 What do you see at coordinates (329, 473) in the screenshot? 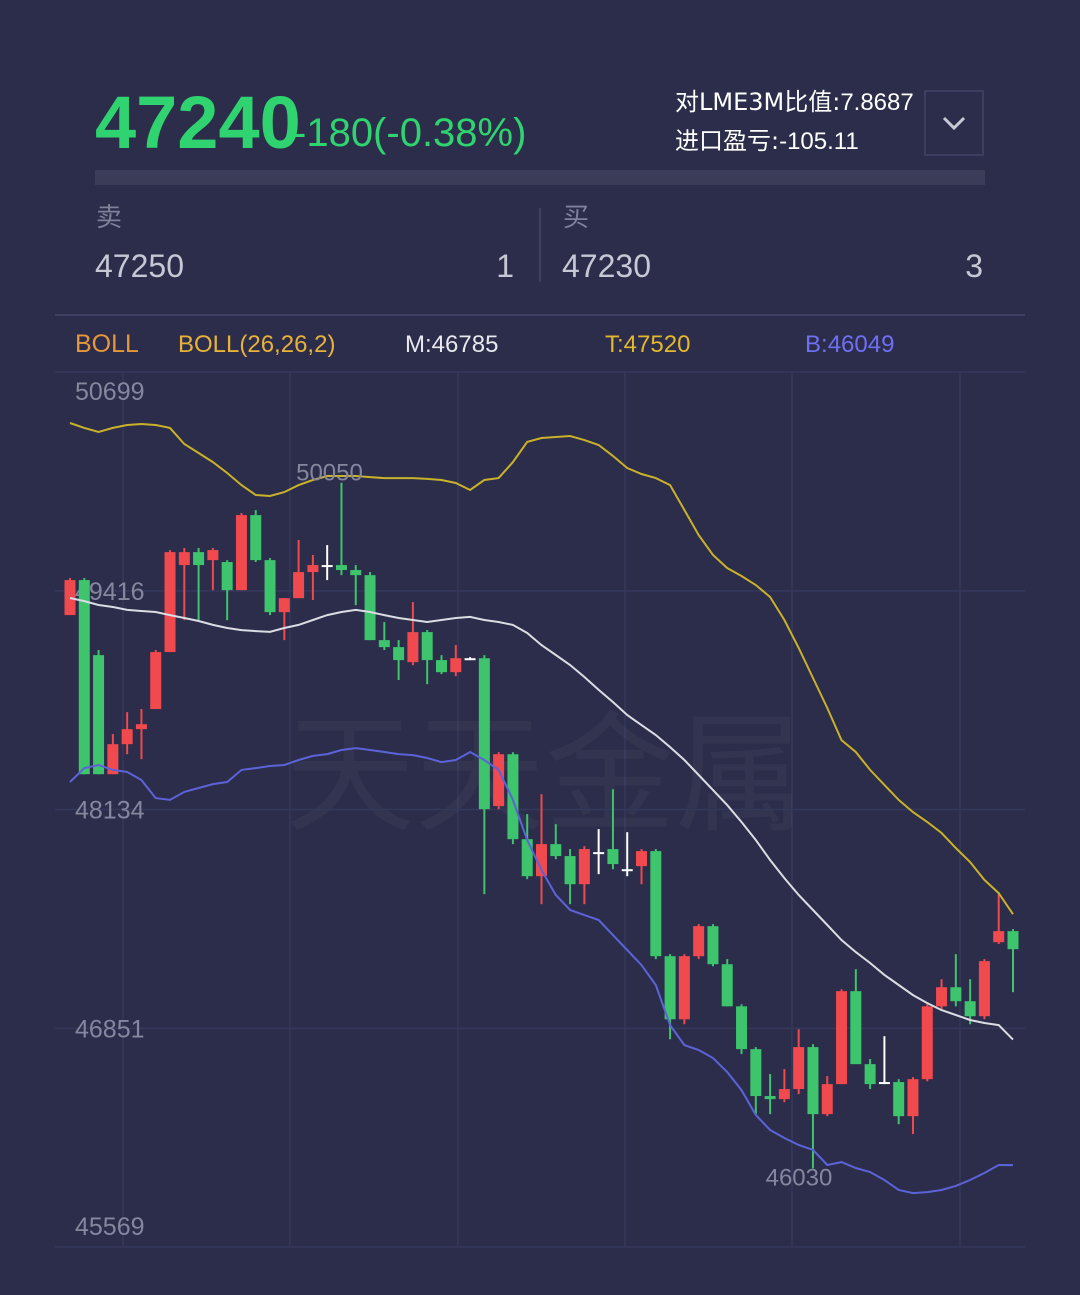
I see `max-label: 50050` at bounding box center [329, 473].